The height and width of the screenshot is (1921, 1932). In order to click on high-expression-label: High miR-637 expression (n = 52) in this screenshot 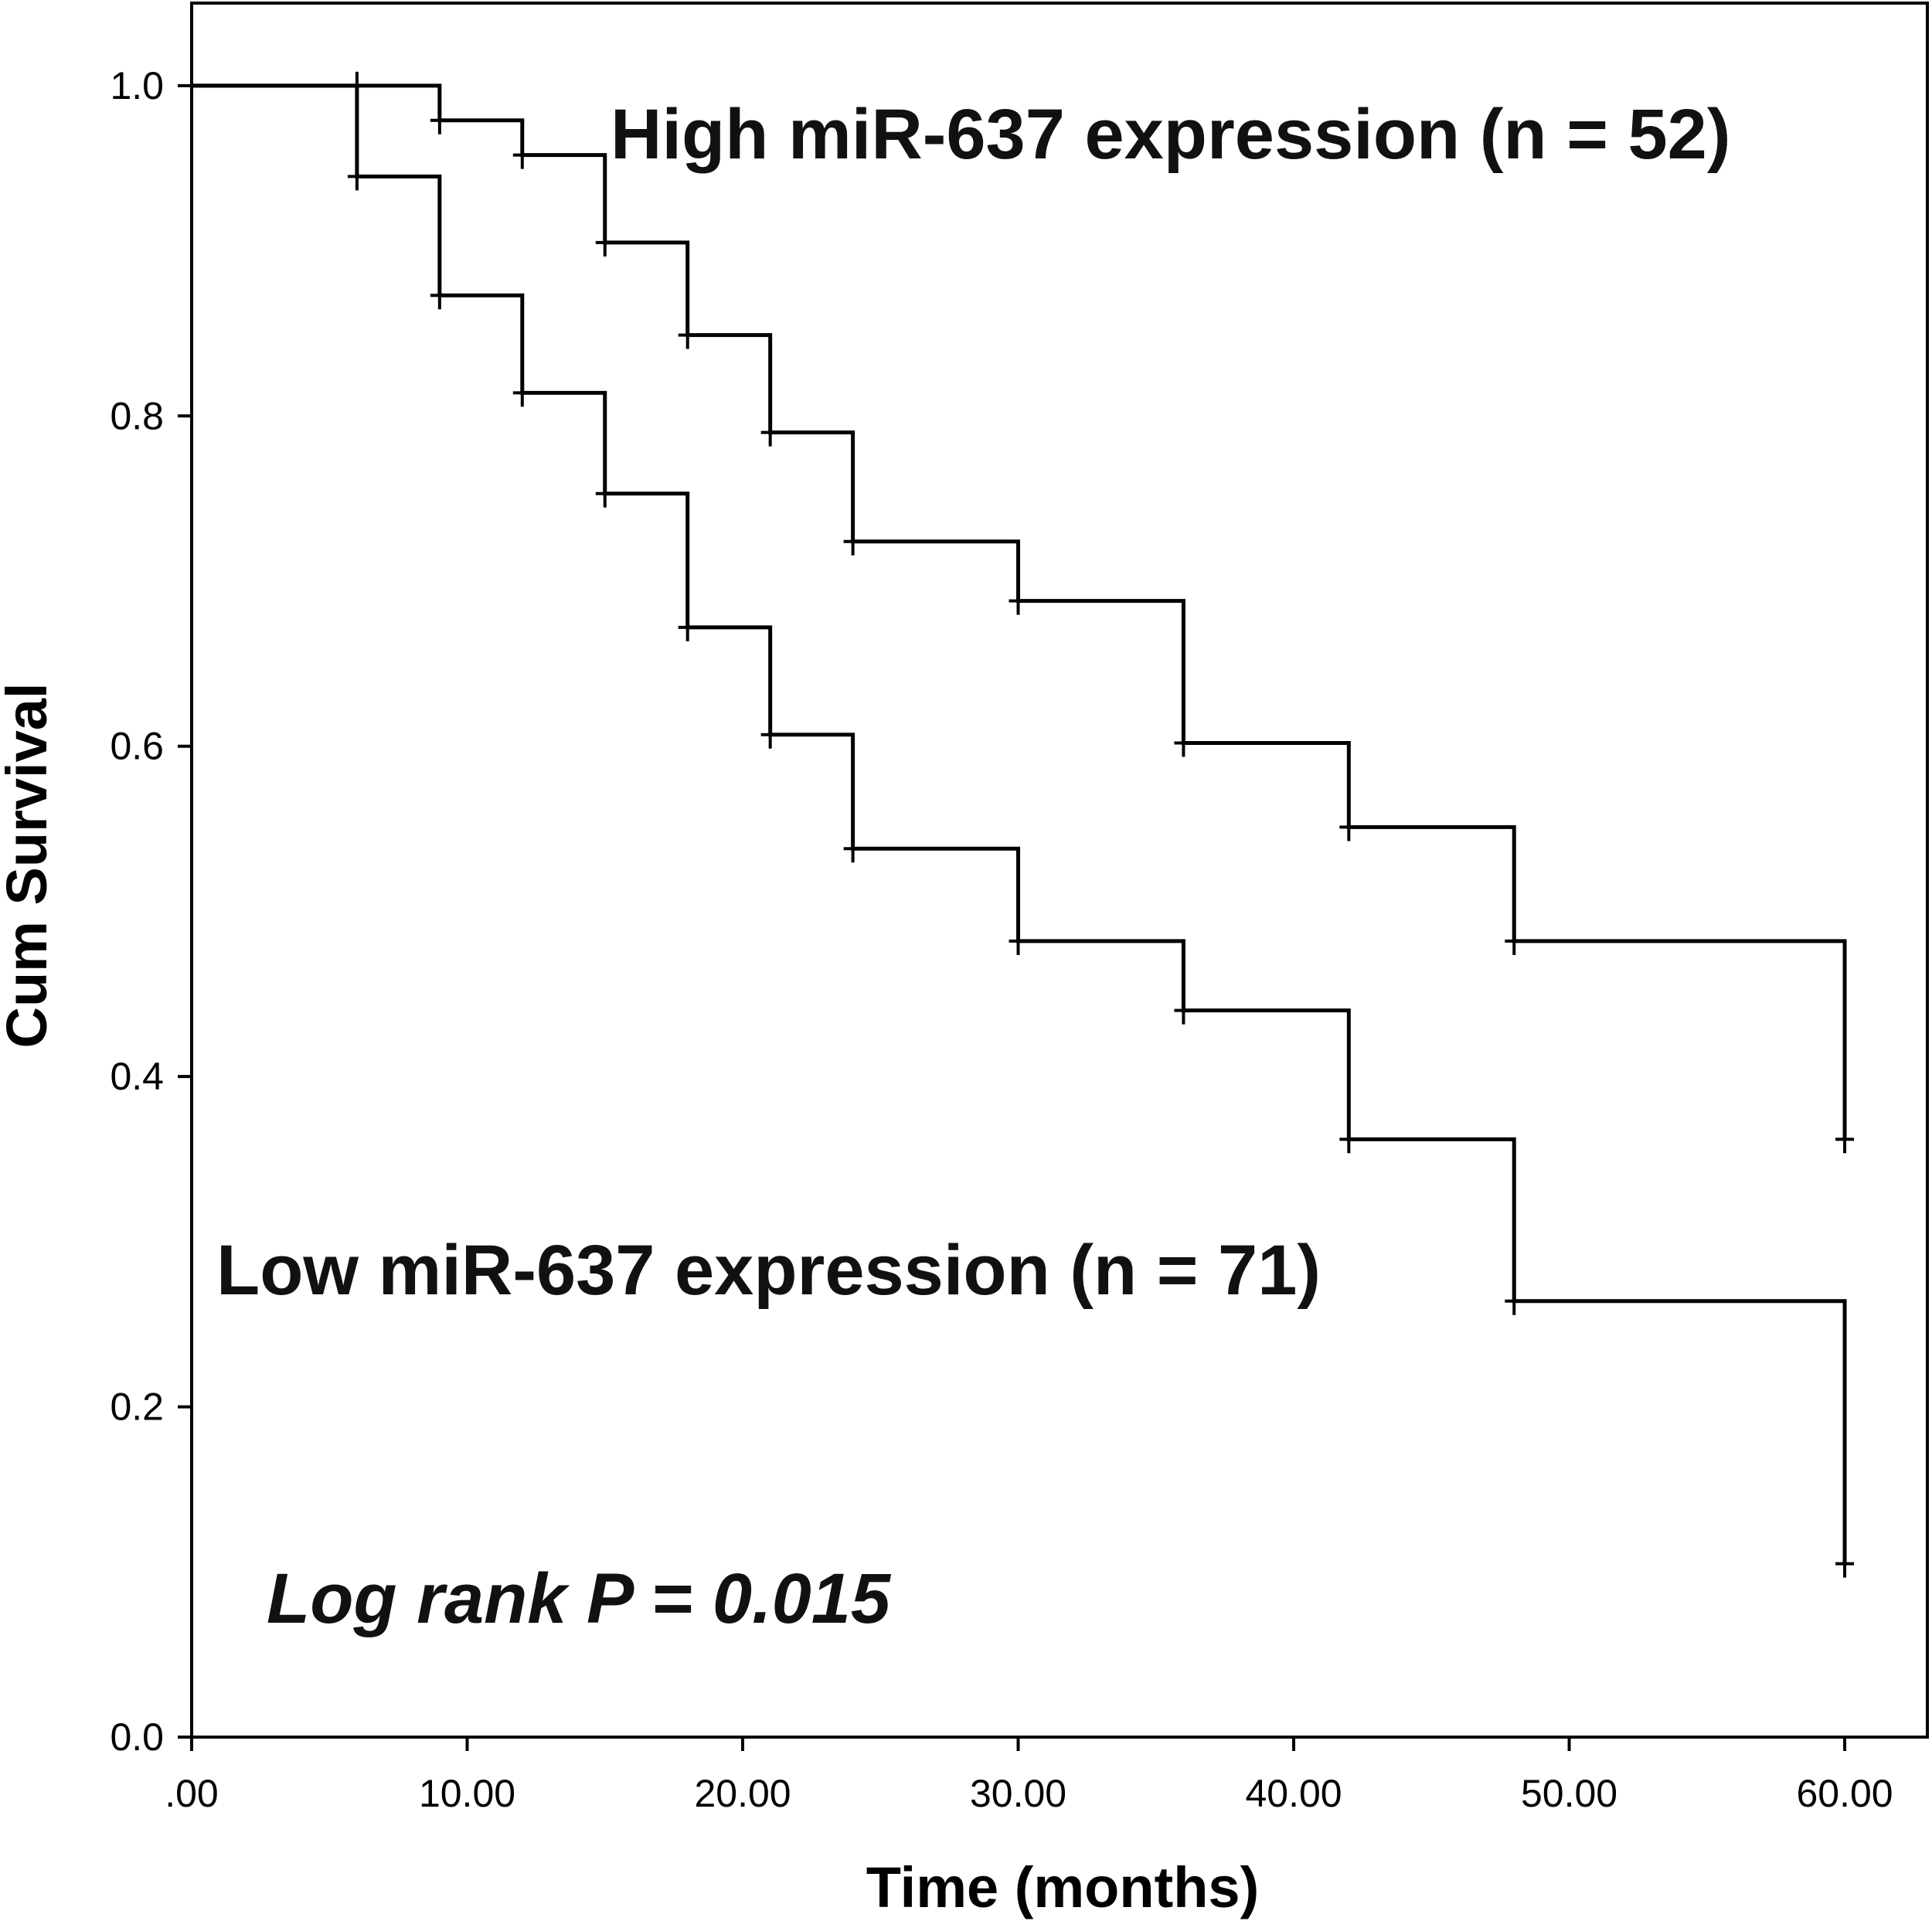, I will do `click(1170, 134)`.